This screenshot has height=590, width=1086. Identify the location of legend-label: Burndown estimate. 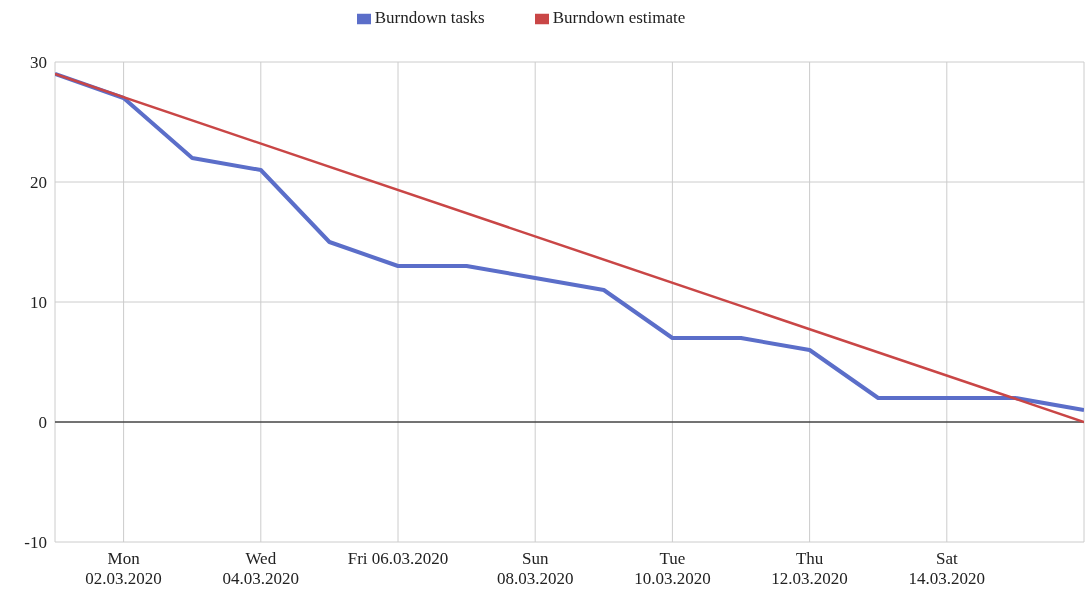
(619, 17).